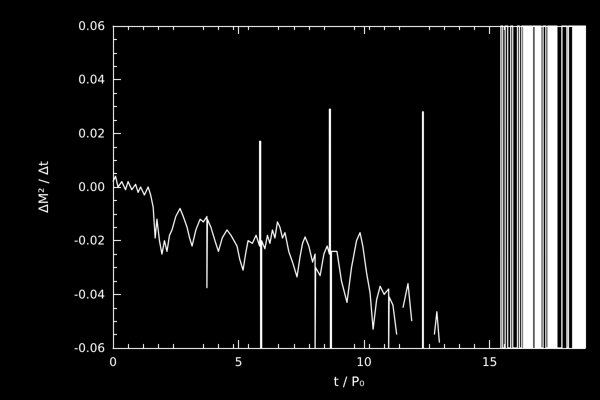 The image size is (600, 400). What do you see at coordinates (89, 348) in the screenshot?
I see `y-tick-label: -0.06` at bounding box center [89, 348].